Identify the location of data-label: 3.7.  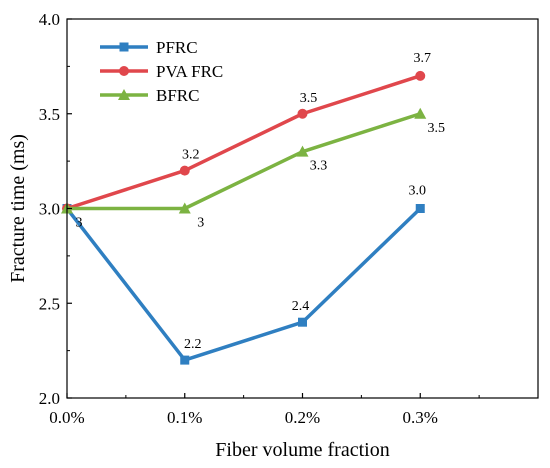
(423, 58).